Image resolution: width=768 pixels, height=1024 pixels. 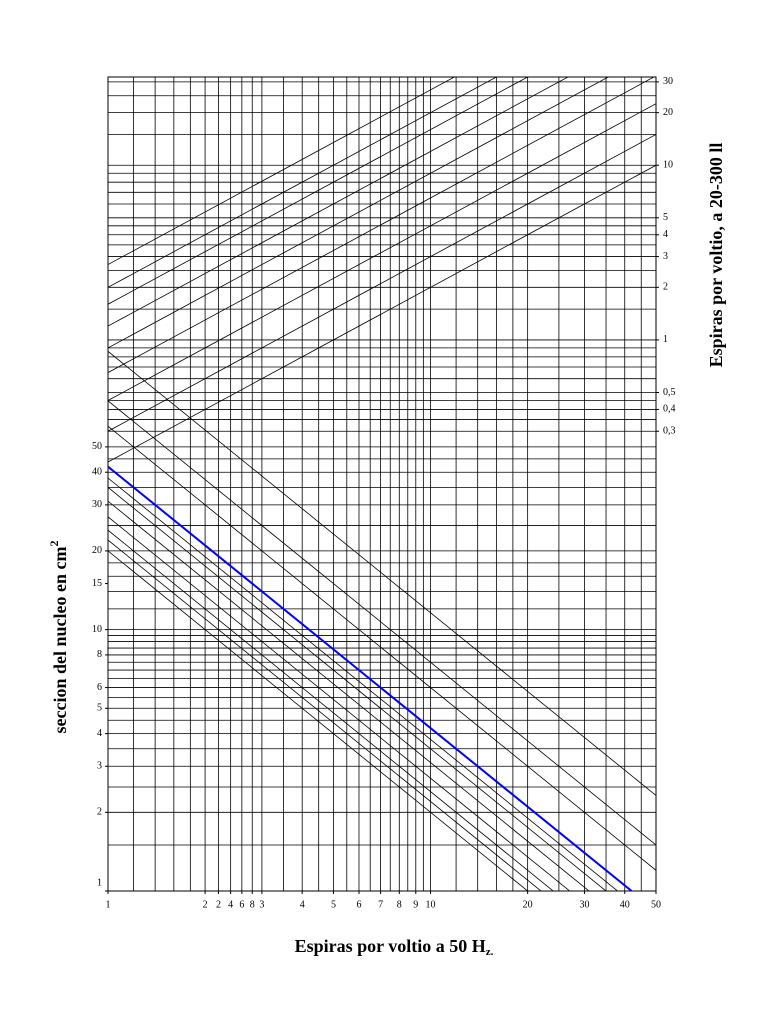 What do you see at coordinates (665, 287) in the screenshot?
I see `y2-tick-label: 2` at bounding box center [665, 287].